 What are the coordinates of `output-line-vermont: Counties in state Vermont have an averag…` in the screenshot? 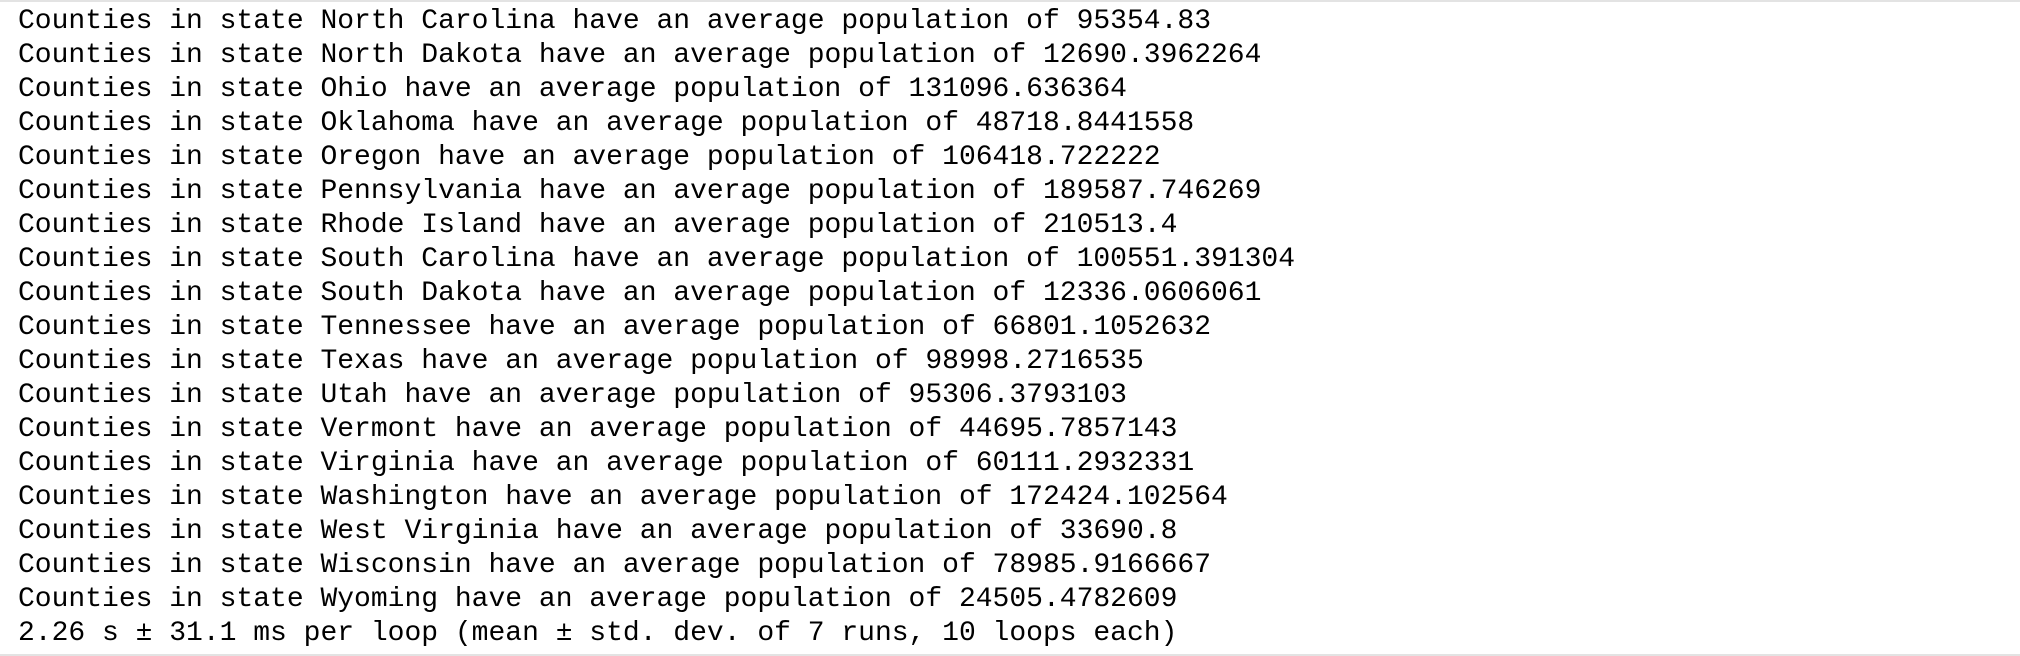 It's located at (598, 429).